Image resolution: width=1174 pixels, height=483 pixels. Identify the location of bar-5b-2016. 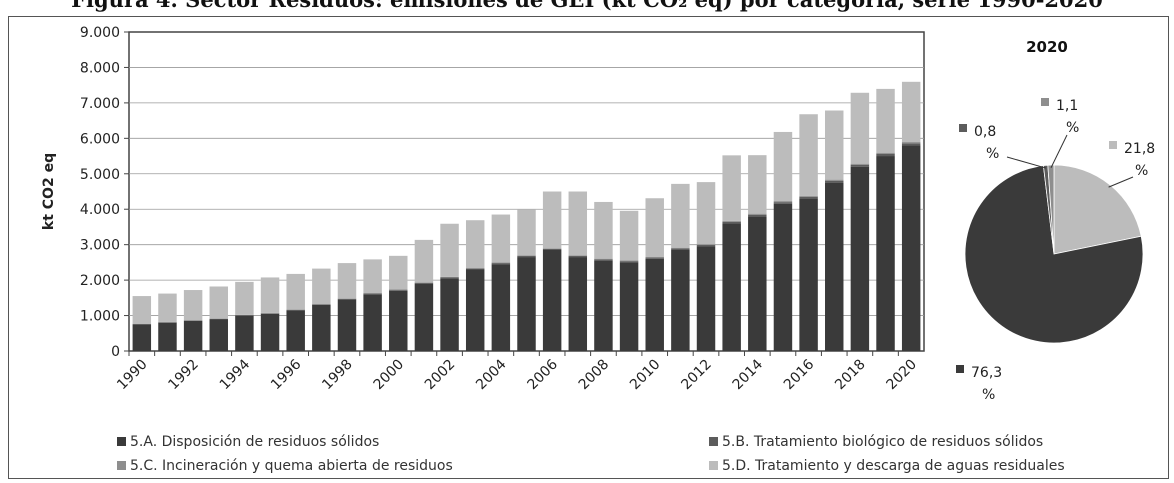
(808, 197).